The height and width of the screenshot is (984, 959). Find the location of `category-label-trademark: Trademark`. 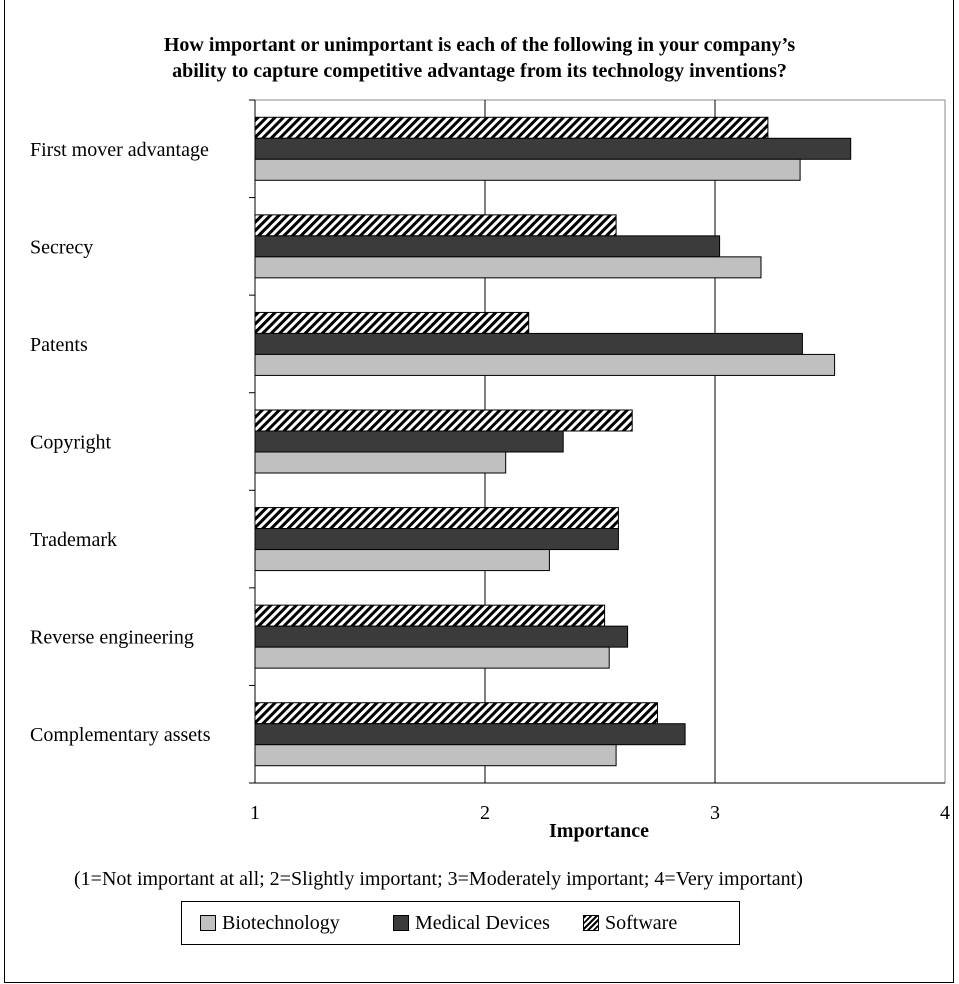

category-label-trademark: Trademark is located at coordinates (73, 540).